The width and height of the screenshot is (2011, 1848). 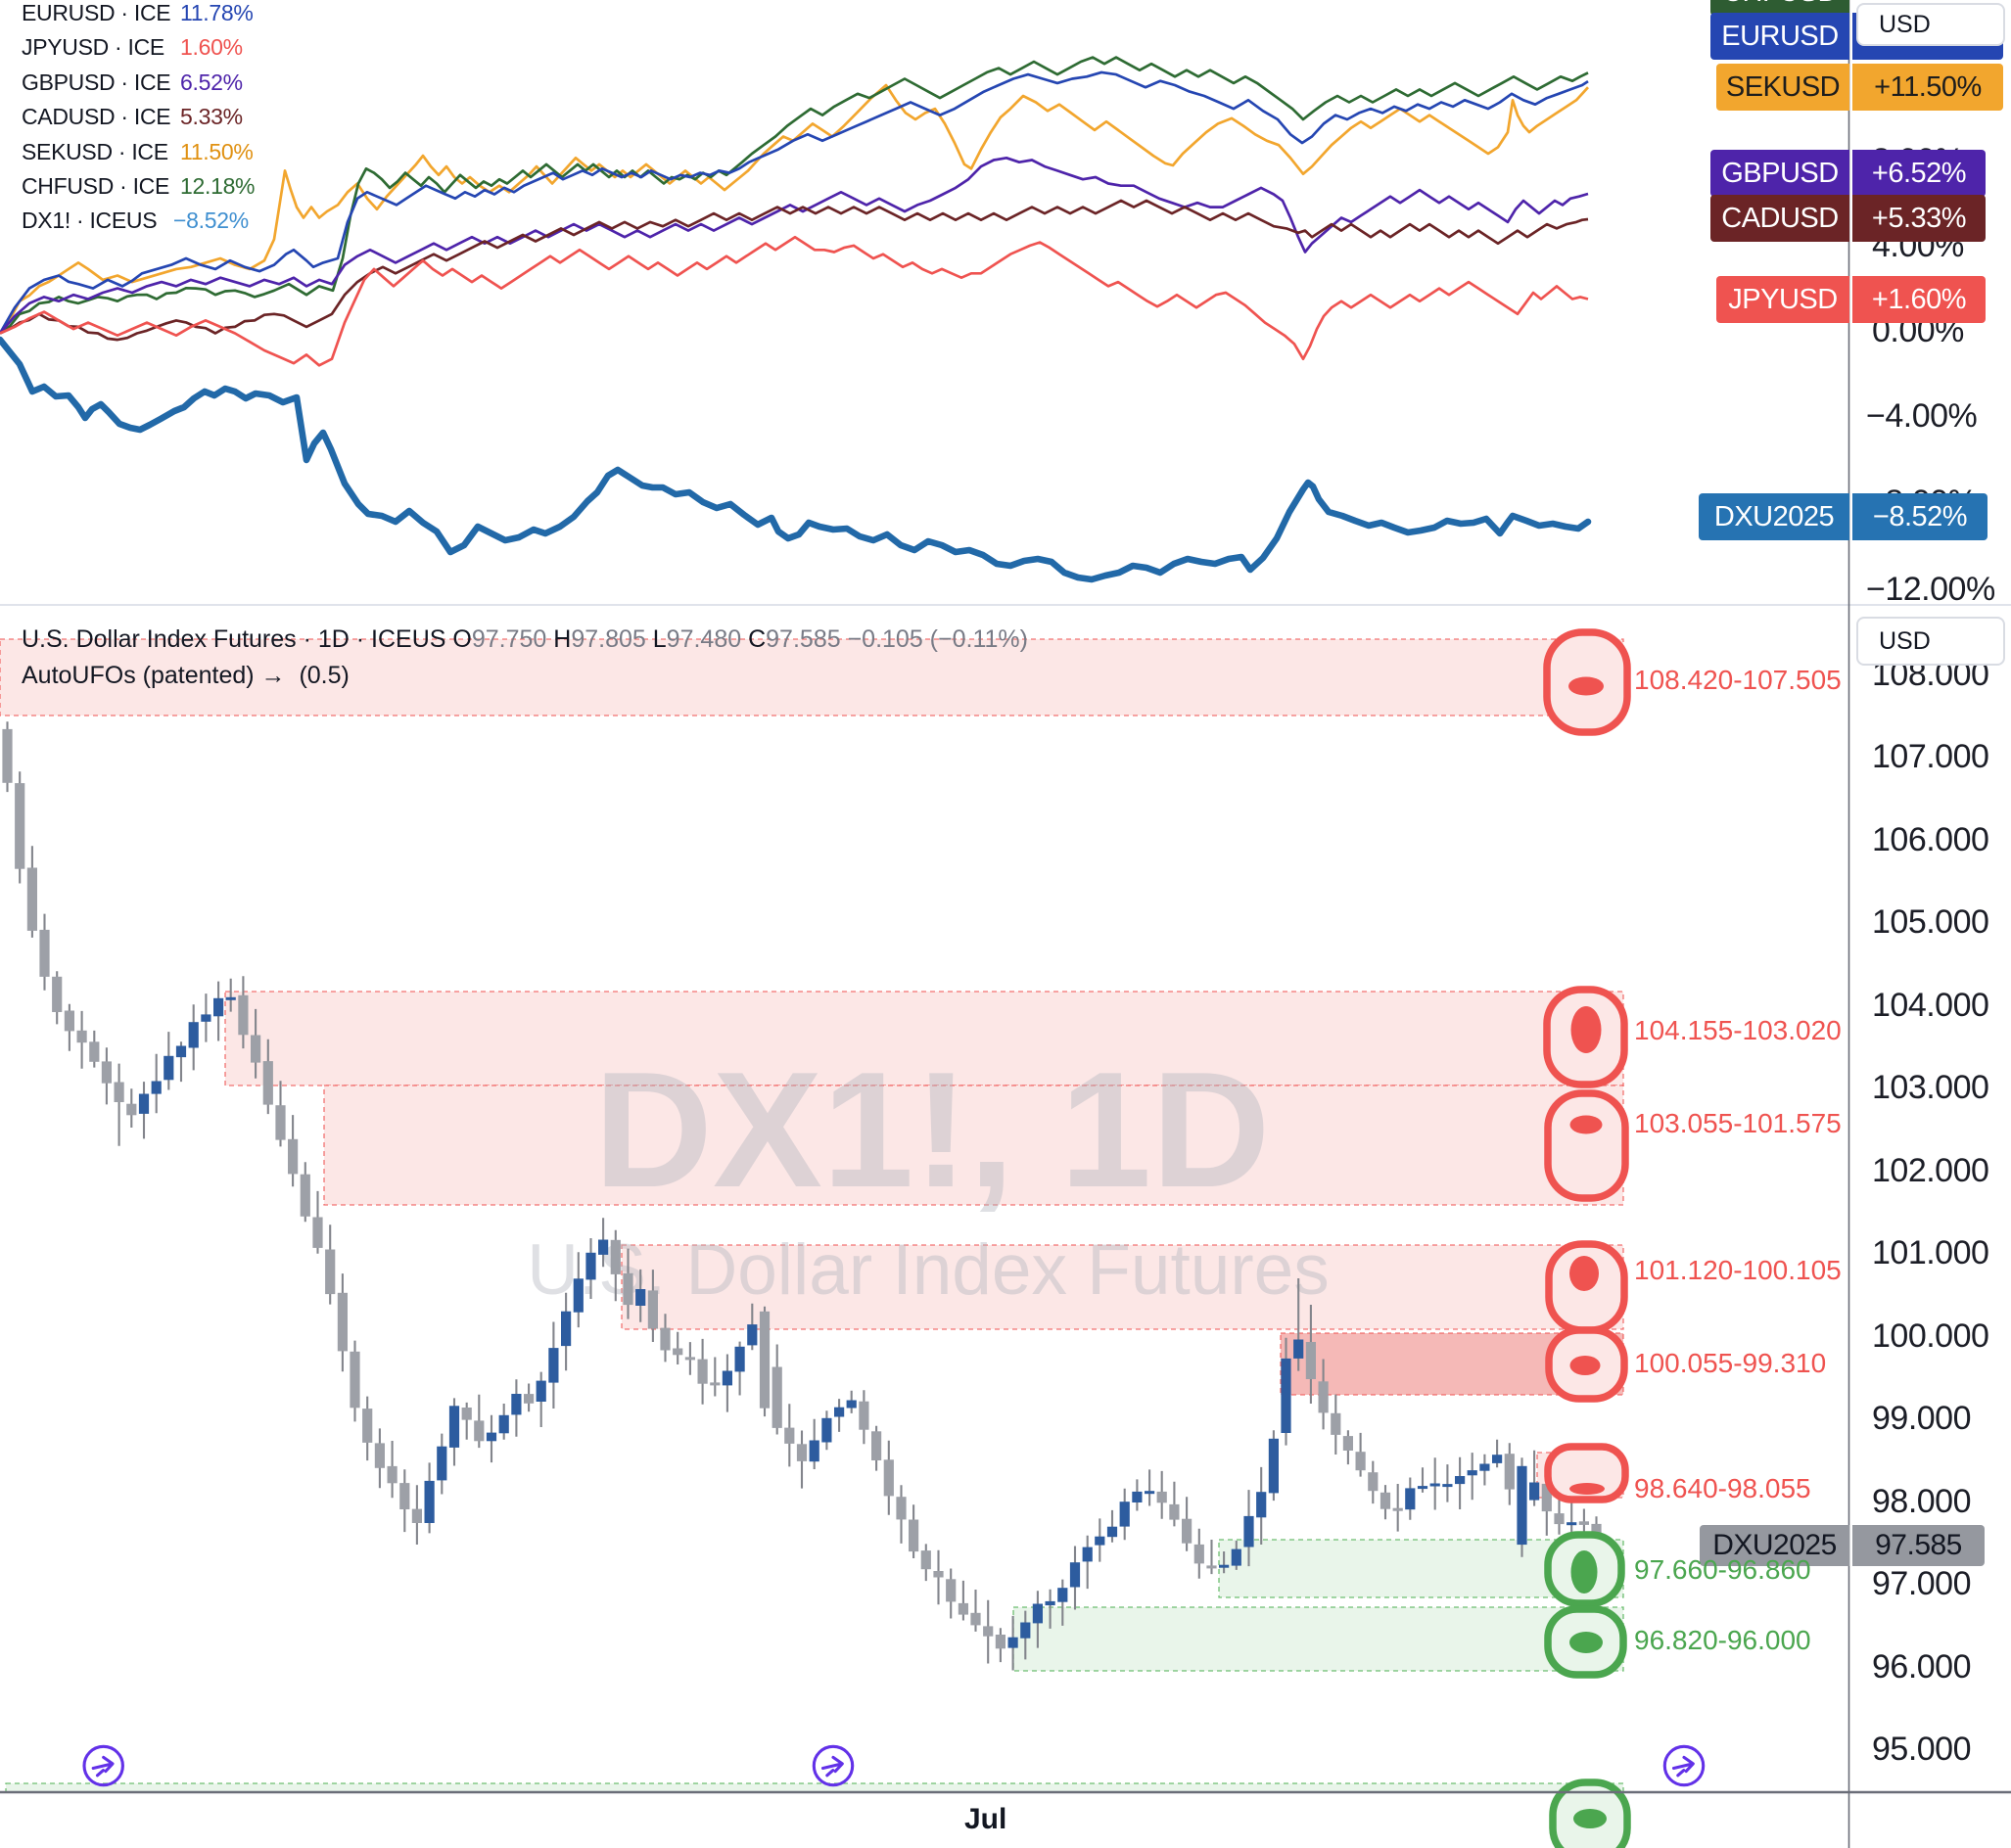 What do you see at coordinates (929, 1270) in the screenshot?
I see `svg-text: U.S. Dollar Index Futures` at bounding box center [929, 1270].